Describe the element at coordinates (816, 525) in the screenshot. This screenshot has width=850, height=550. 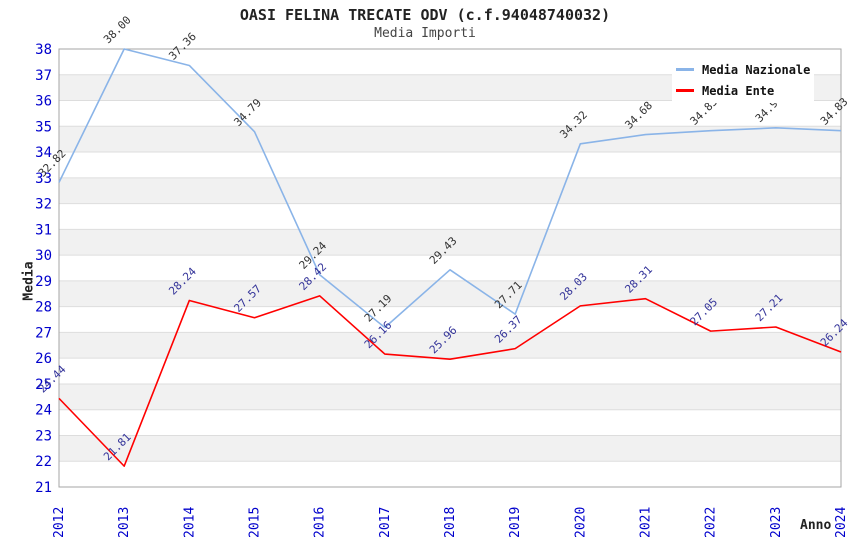
I see `x-axis-title: Anno` at that location.